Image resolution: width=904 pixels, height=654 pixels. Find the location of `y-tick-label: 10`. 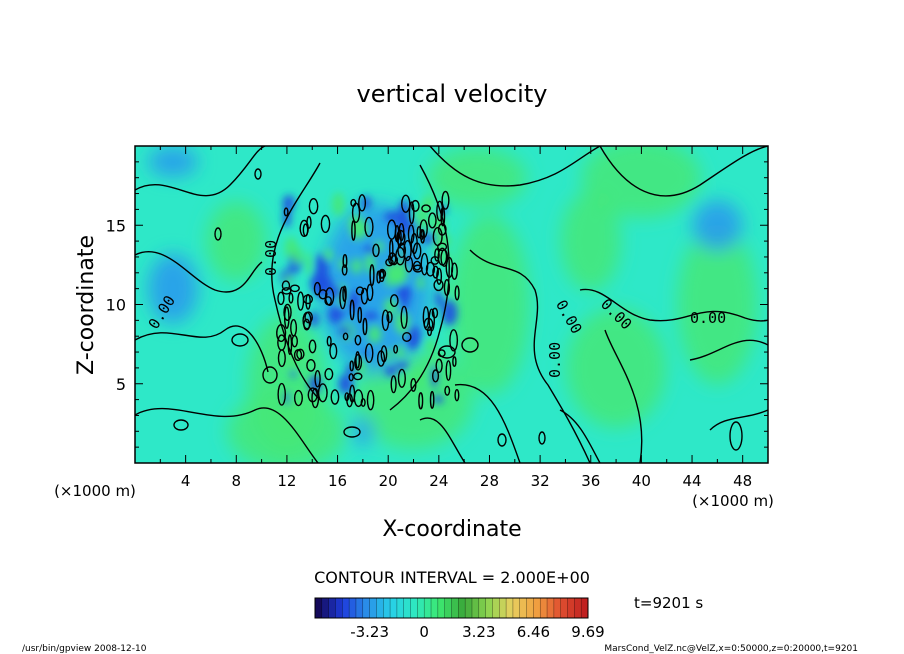

y-tick-label: 10 is located at coordinates (116, 305).